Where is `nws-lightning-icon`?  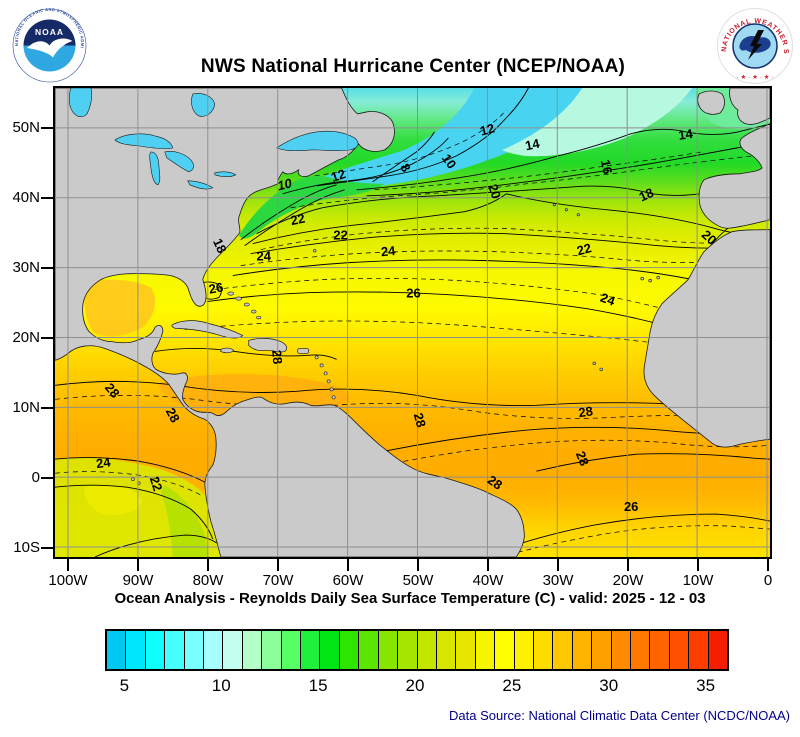
nws-lightning-icon is located at coordinates (756, 45).